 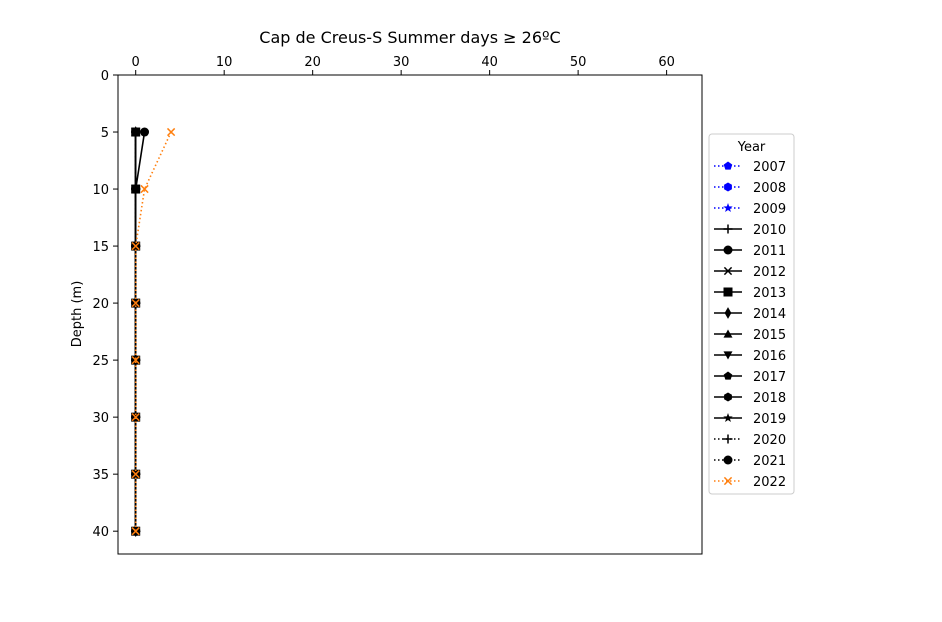 What do you see at coordinates (750, 356) in the screenshot?
I see `legend-item-2016: 2016` at bounding box center [750, 356].